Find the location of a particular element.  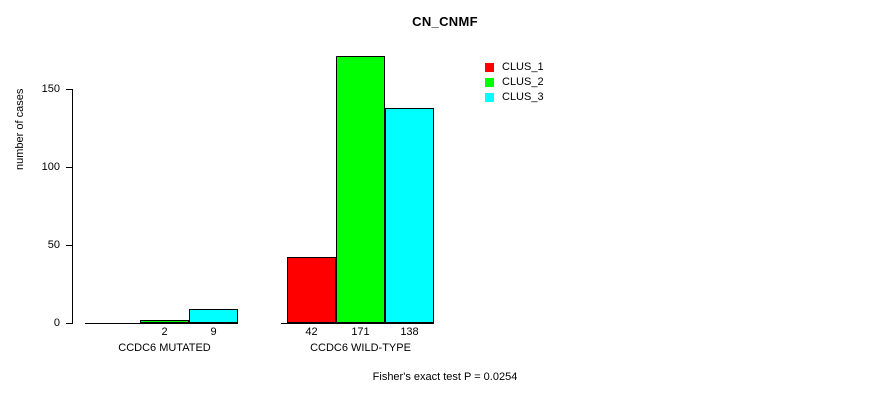

legend-item-label: CLUS_1 is located at coordinates (523, 67).